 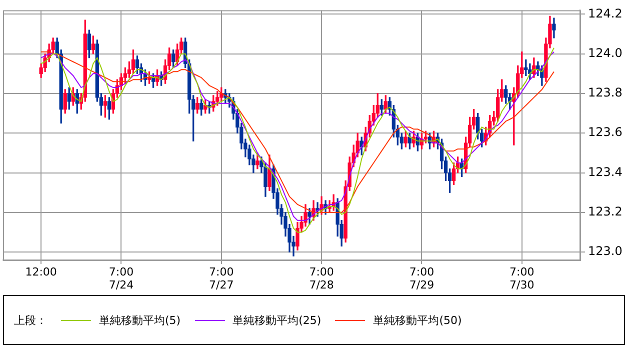 What do you see at coordinates (421, 278) in the screenshot?
I see `x-tick-label: 7:00 7/29` at bounding box center [421, 278].